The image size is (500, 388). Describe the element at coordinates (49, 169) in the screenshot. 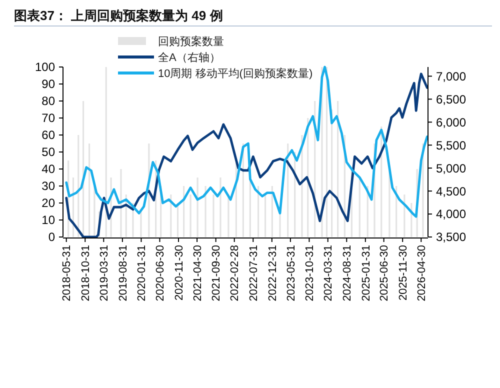

I see `y-tick-label: 40` at that location.